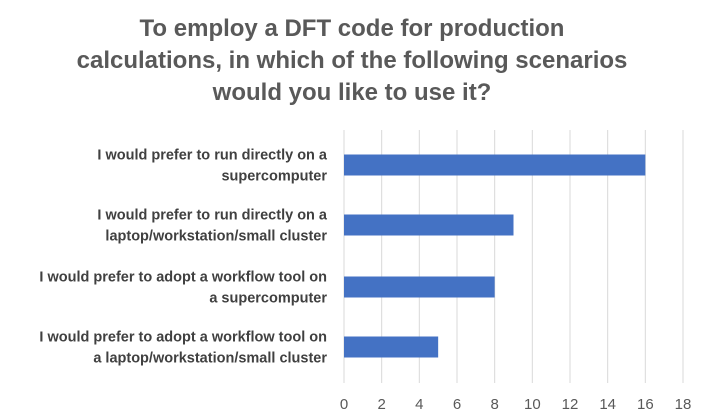  Describe the element at coordinates (352, 92) in the screenshot. I see `chart-title-line: would you like to use it?` at that location.